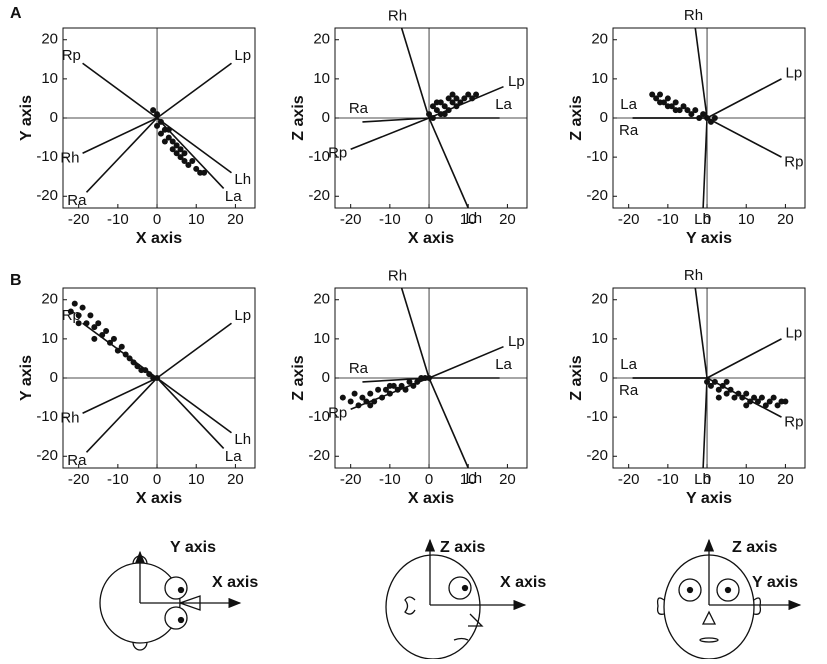 The width and height of the screenshot is (827, 664). Describe the element at coordinates (456, 599) in the screenshot. I see `head-side-view` at that location.